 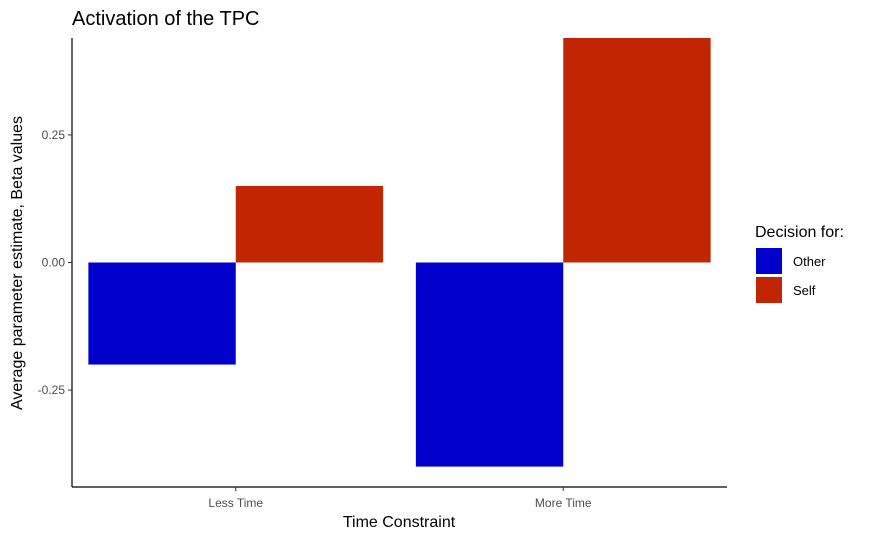 What do you see at coordinates (791, 275) in the screenshot?
I see `legend-items: Other Self` at bounding box center [791, 275].